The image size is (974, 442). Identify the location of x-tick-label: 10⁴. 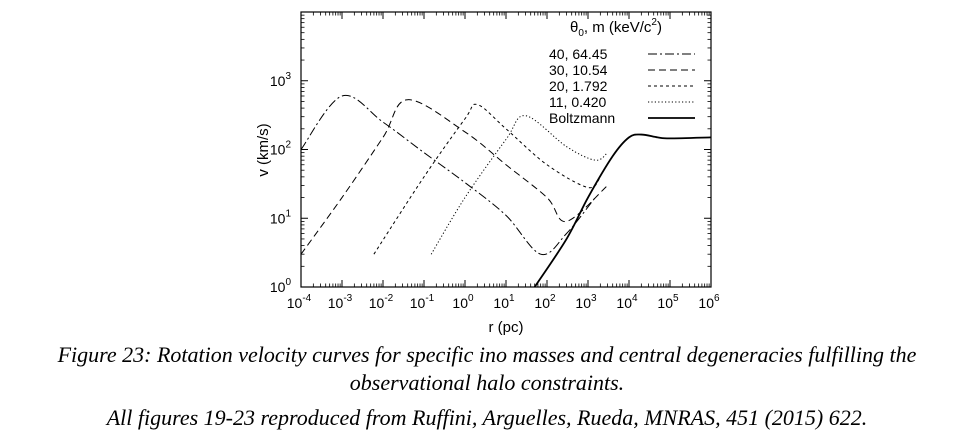
(627, 302).